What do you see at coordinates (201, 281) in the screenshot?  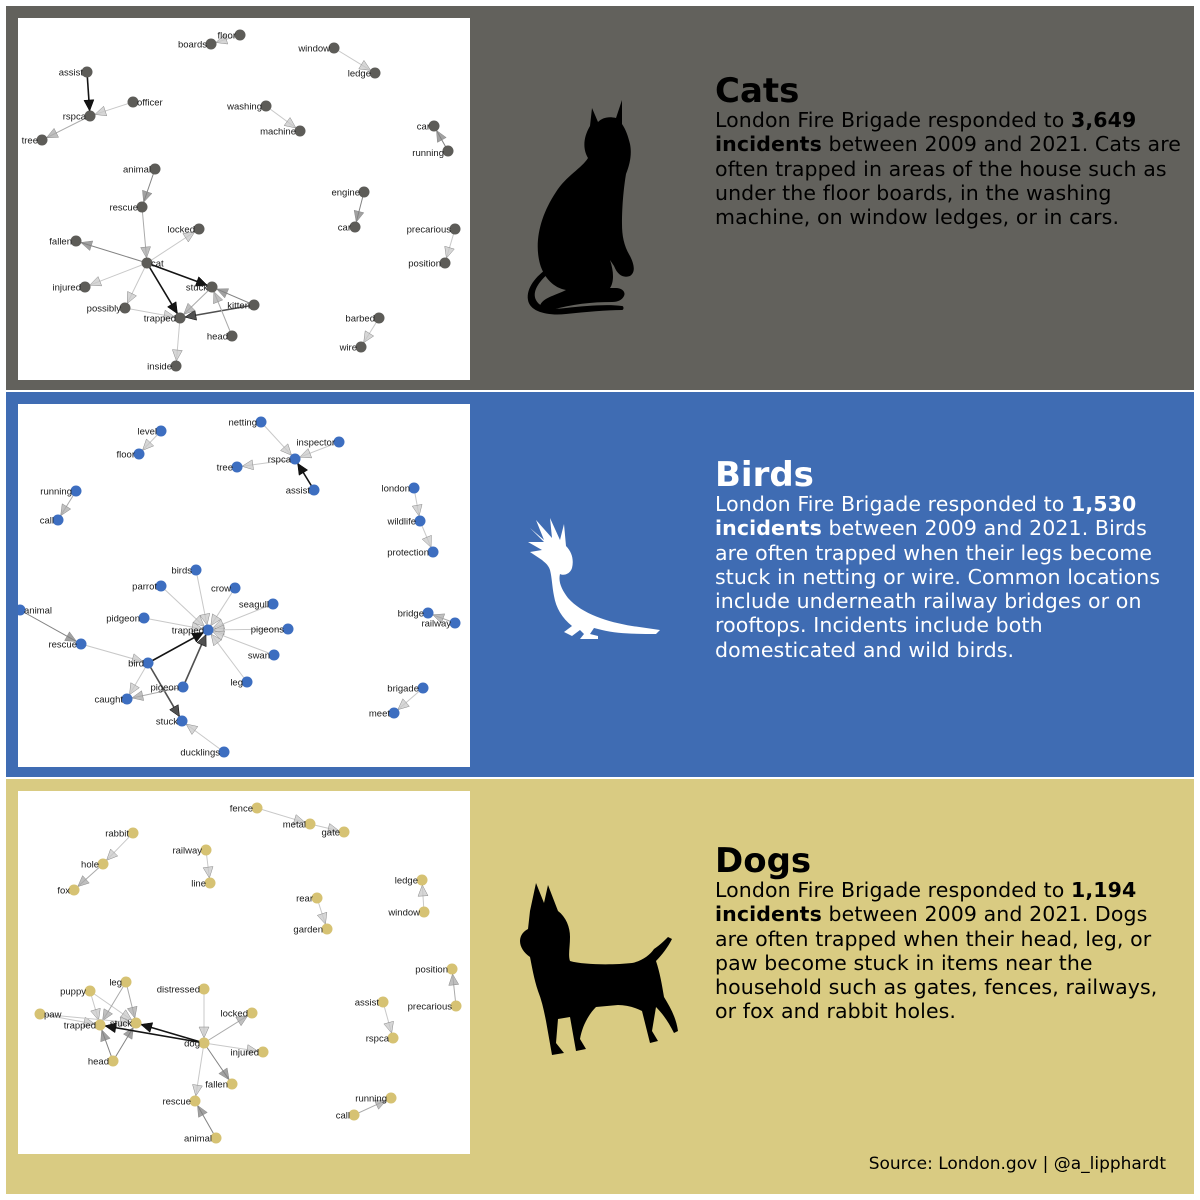 I see `arrowhead-cat-stuck` at bounding box center [201, 281].